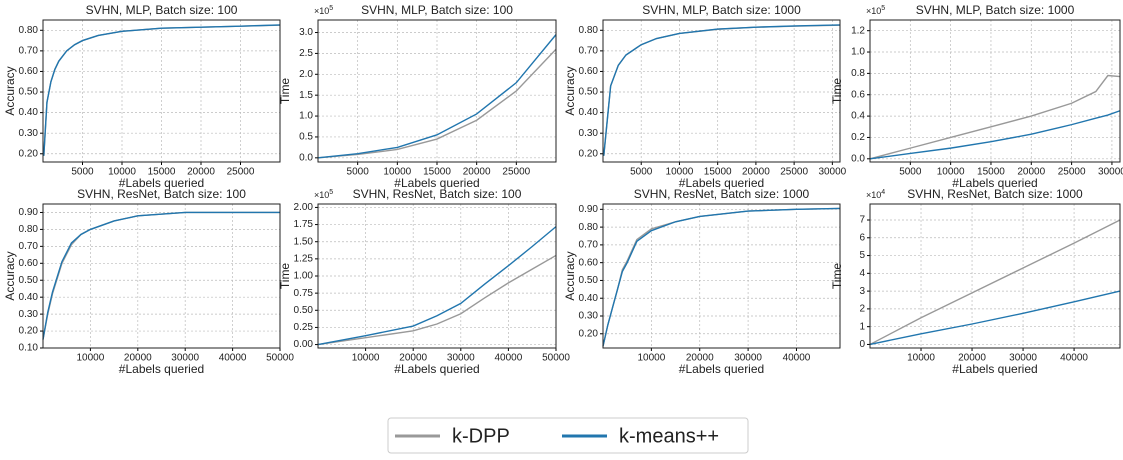 The image size is (1123, 460). What do you see at coordinates (481, 436) in the screenshot?
I see `legend-label: k-DPP` at bounding box center [481, 436].